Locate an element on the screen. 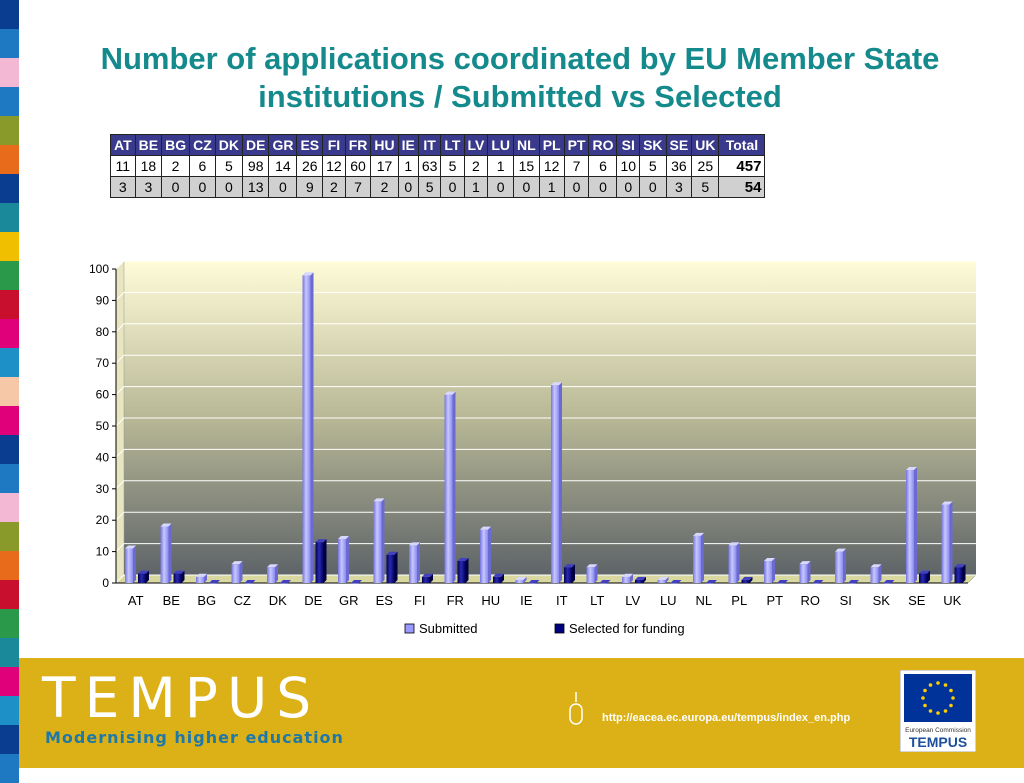 Image resolution: width=1024 pixels, height=783 pixels. table-cell: LT is located at coordinates (452, 145).